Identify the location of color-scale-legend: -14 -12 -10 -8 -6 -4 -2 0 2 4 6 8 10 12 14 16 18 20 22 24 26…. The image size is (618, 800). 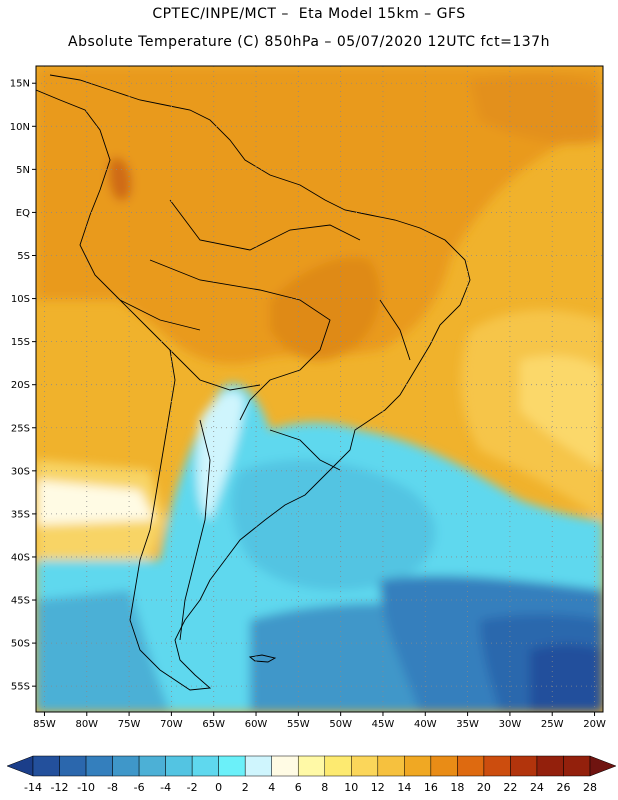
(311, 774).